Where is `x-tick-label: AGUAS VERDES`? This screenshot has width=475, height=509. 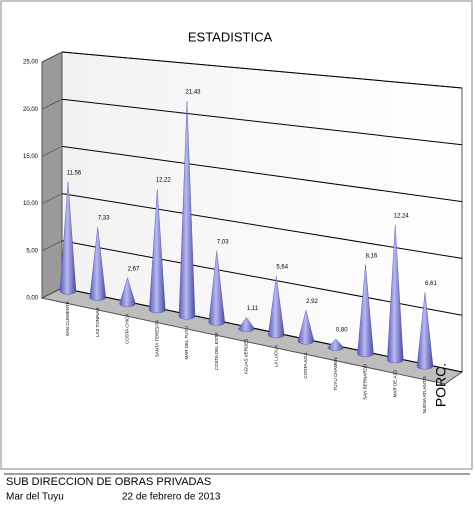 x-tick-label: AGUAS VERDES is located at coordinates (246, 357).